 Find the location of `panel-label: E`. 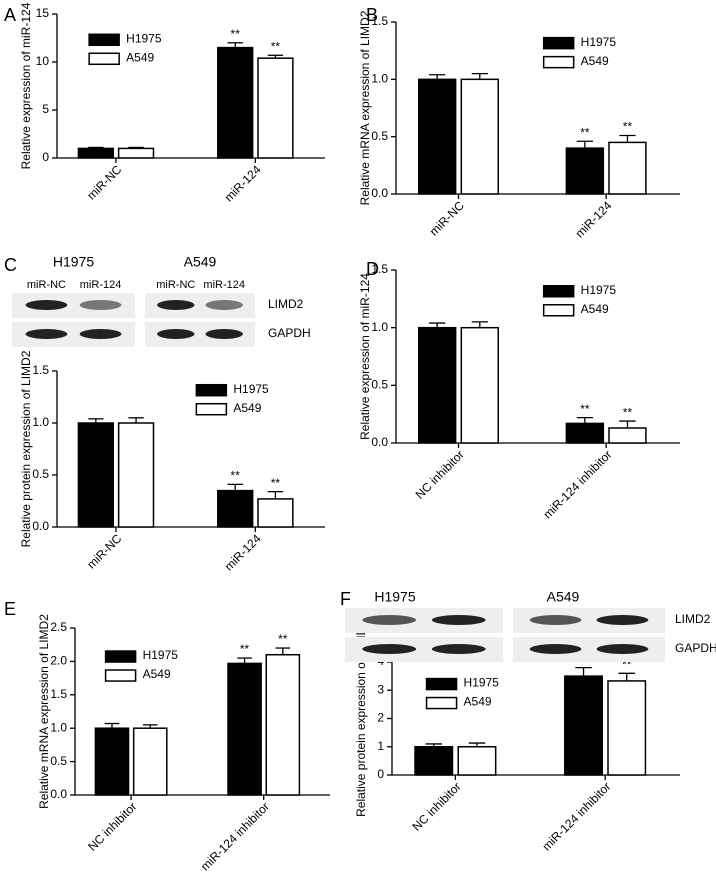

panel-label: E is located at coordinates (10, 609).